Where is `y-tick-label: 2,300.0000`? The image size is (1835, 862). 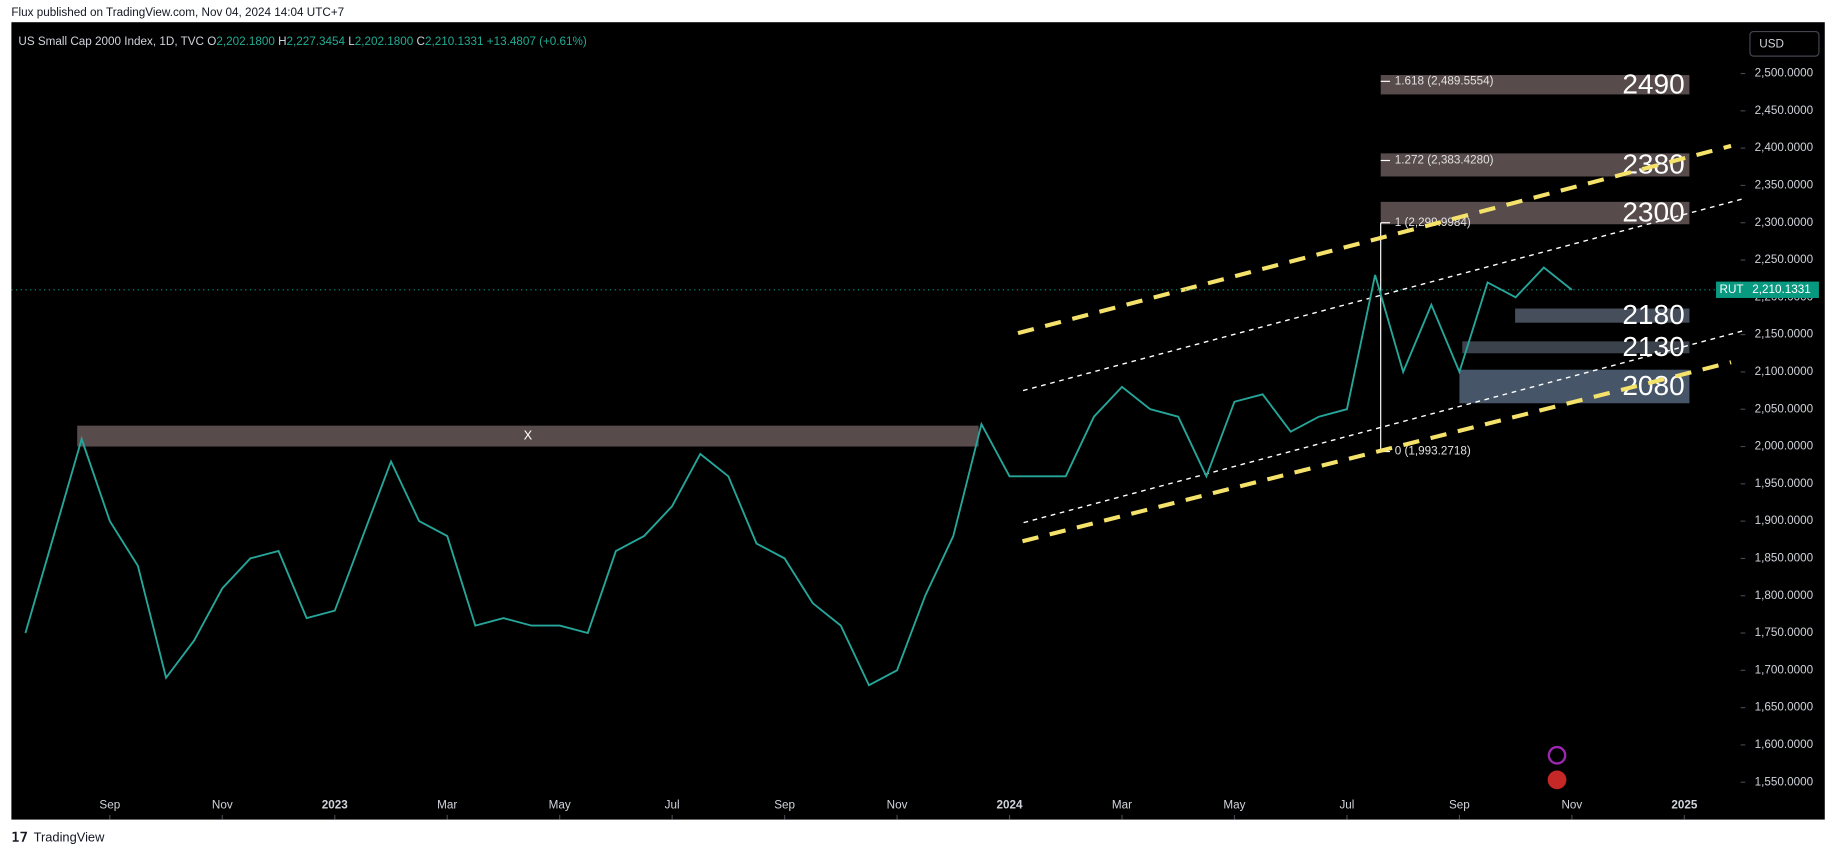
y-tick-label: 2,300.0000 is located at coordinates (1784, 222).